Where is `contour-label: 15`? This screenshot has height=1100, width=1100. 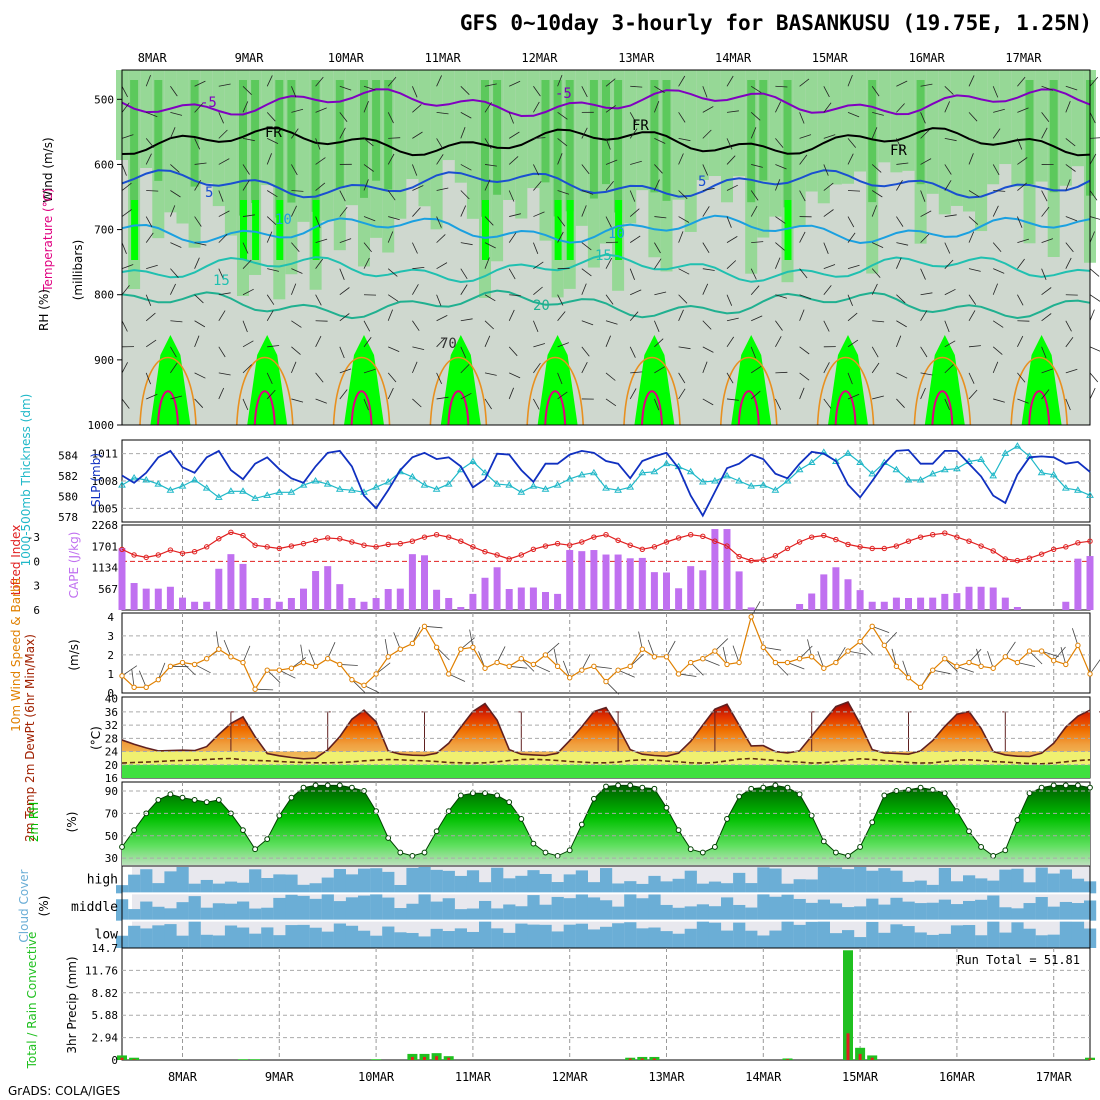 contour-label: 15 is located at coordinates (221, 281).